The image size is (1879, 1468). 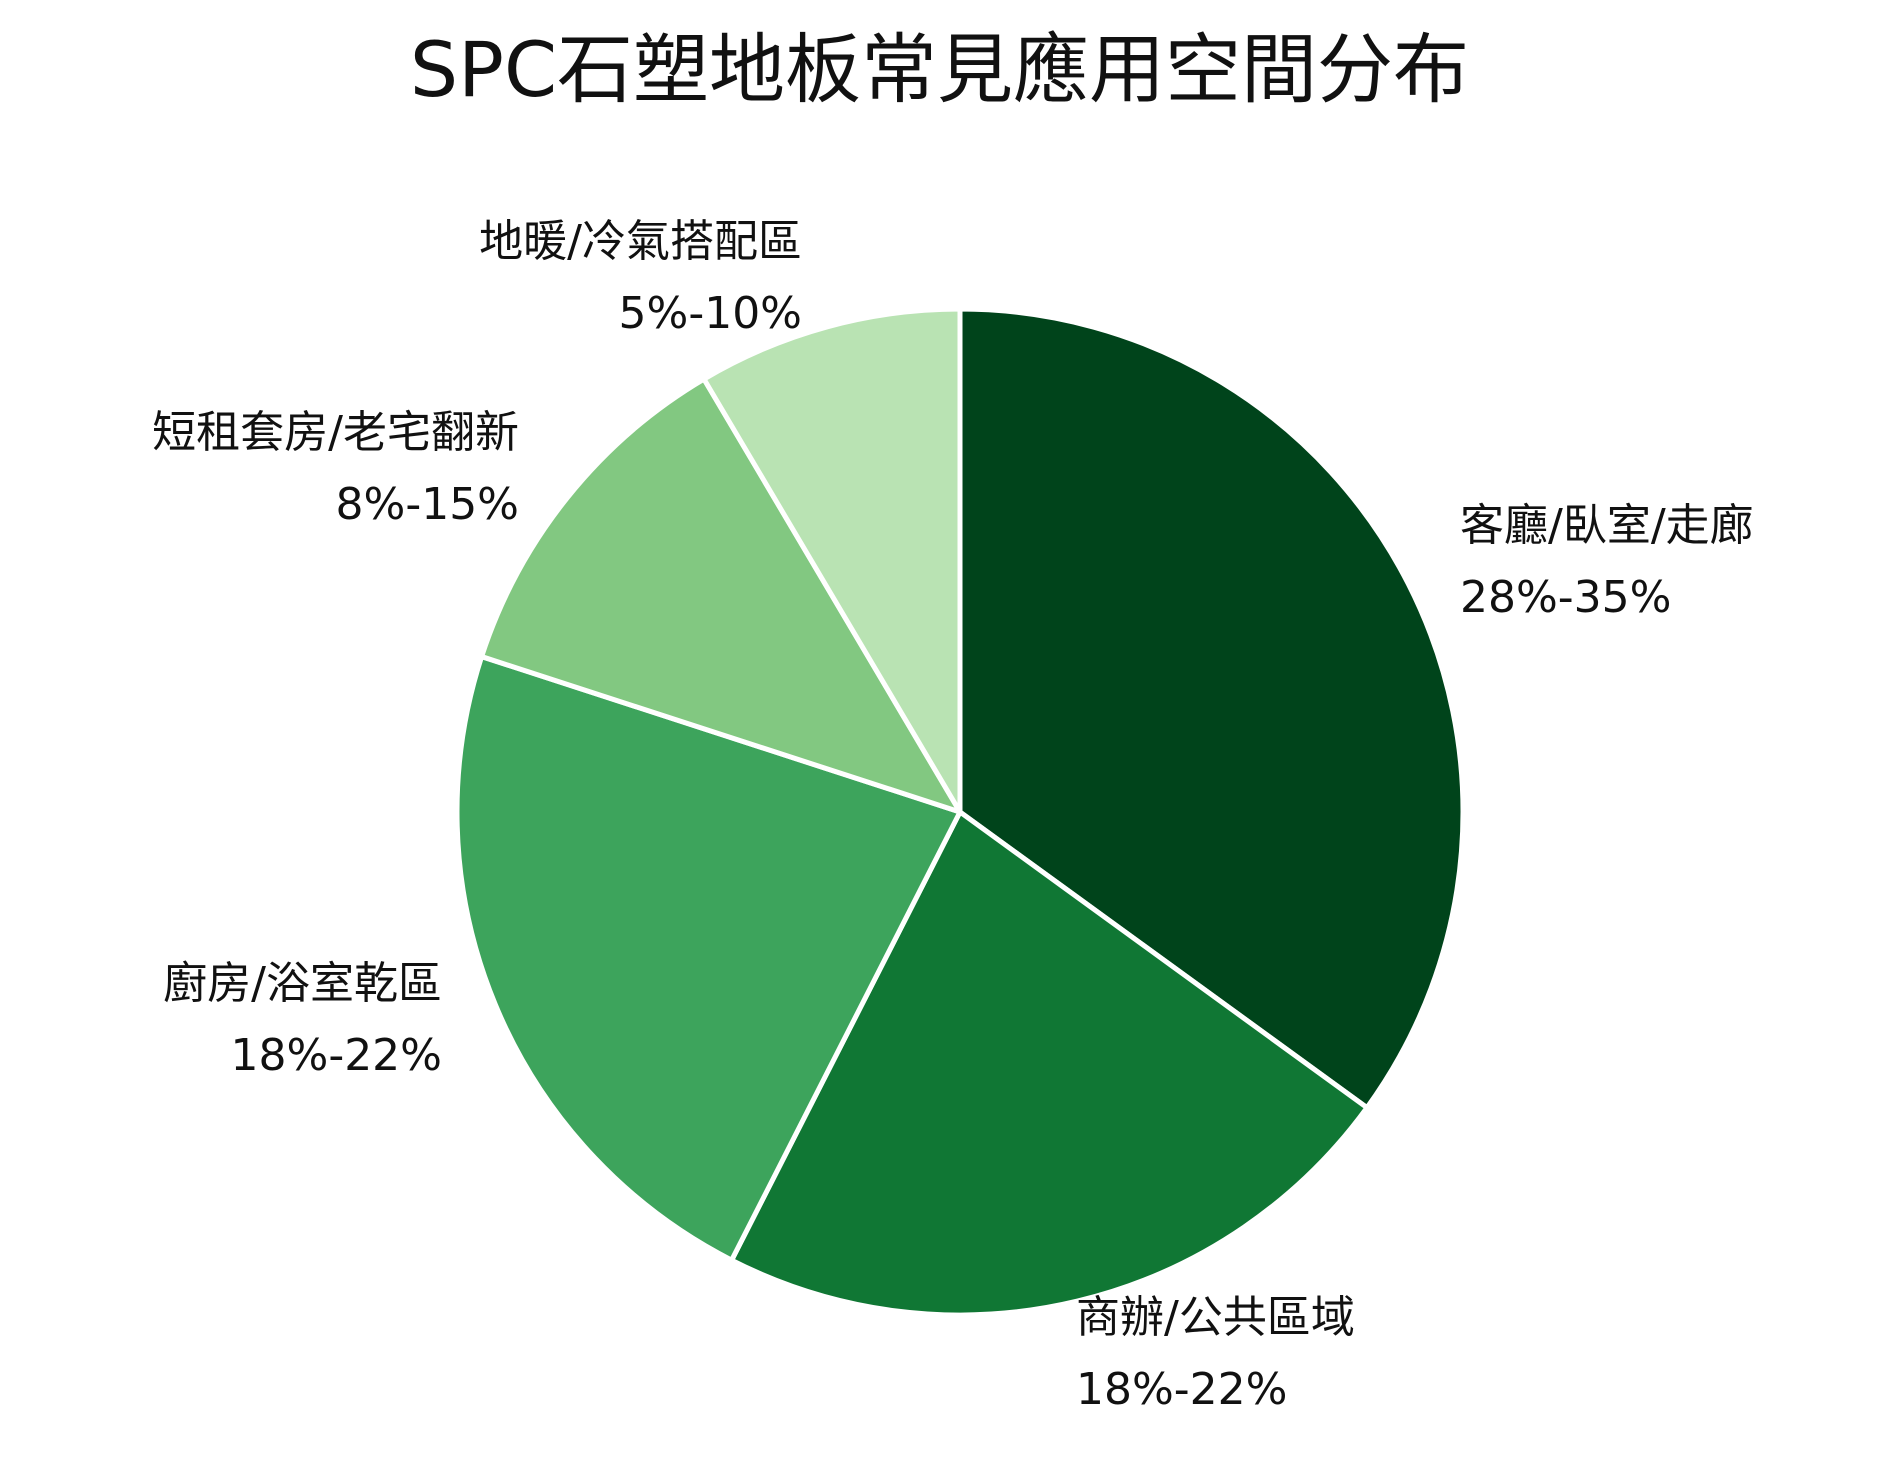 I want to click on slice-label-kitchen-bathroom: 廚房/浴室乾區 18%-22%, so click(x=302, y=1020).